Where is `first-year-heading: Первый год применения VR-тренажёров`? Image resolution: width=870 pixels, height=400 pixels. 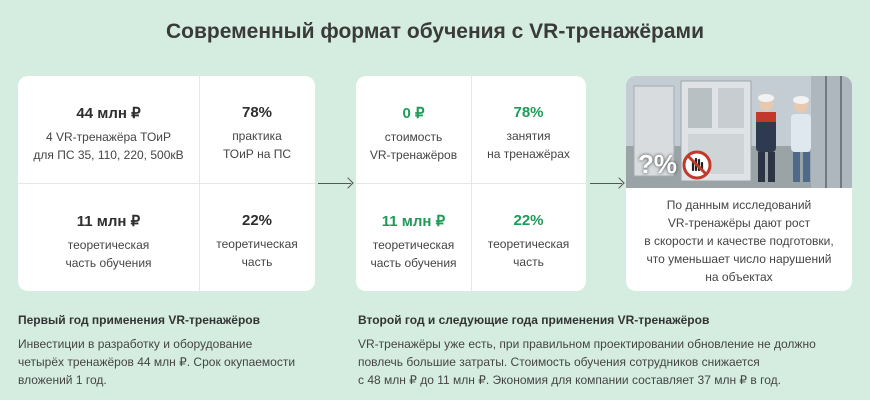
first-year-heading: Первый год применения VR-тренажёров is located at coordinates (139, 320).